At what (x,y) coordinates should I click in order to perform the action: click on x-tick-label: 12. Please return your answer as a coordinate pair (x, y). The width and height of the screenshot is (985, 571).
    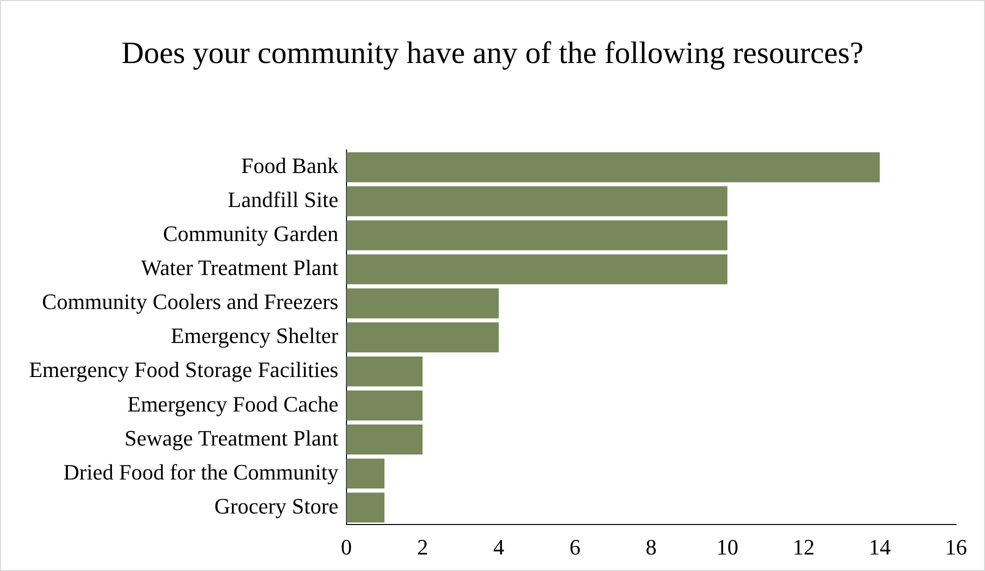
    Looking at the image, I should click on (803, 547).